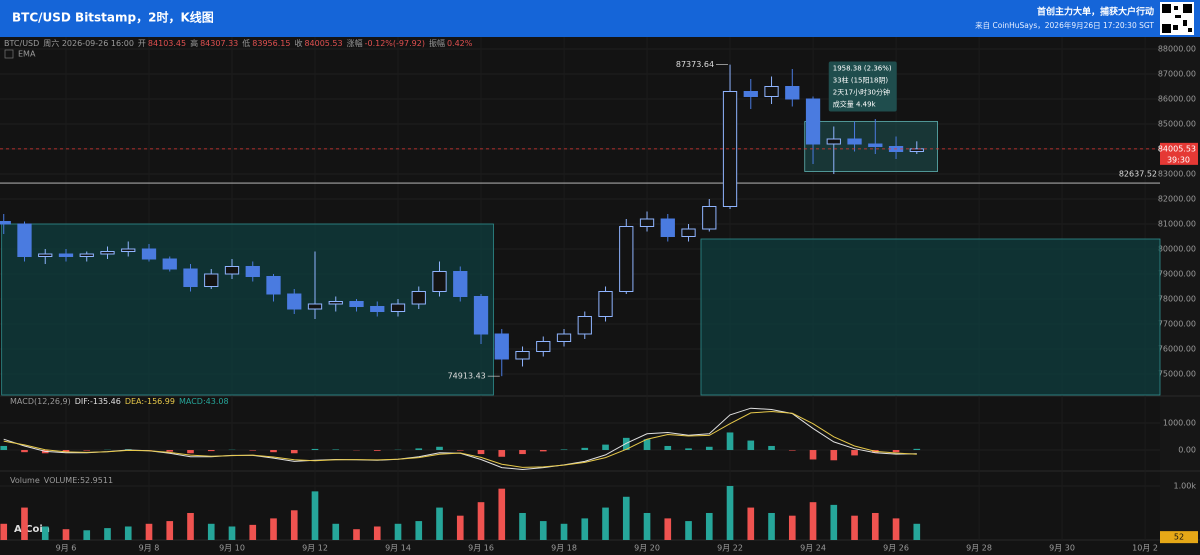  What do you see at coordinates (481, 548) in the screenshot?
I see `x-tick-label: 9月 16` at bounding box center [481, 548].